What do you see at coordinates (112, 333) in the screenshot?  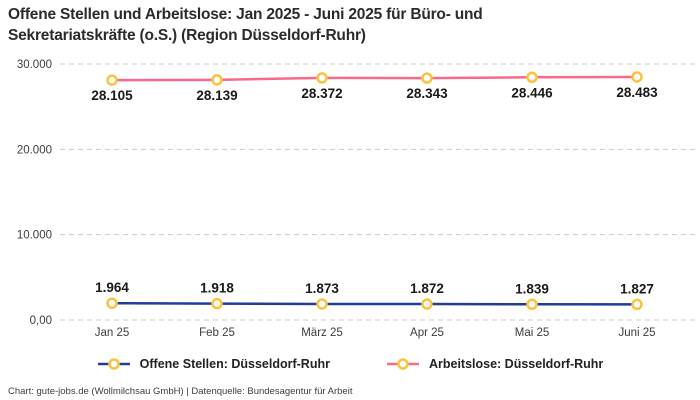 I see `x-axis-tick-label: Jan 25` at bounding box center [112, 333].